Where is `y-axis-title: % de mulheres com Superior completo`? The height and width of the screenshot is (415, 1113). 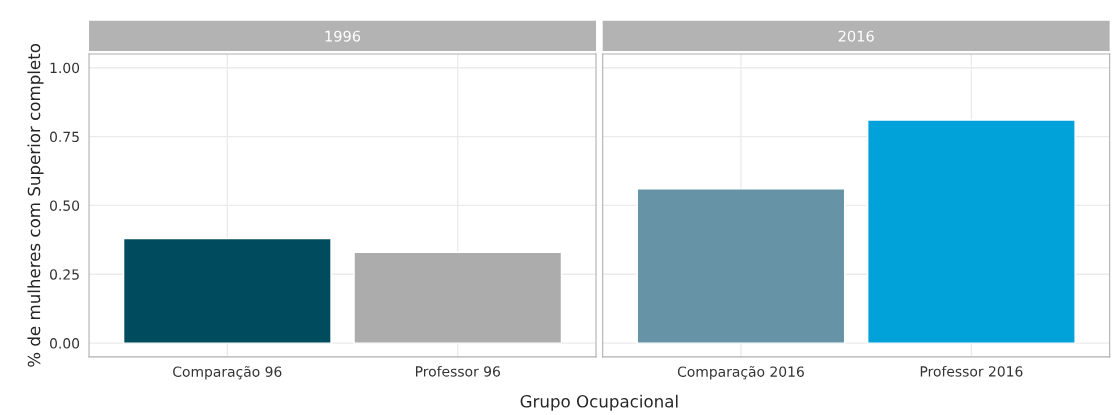
y-axis-title: % de mulheres com Superior completo is located at coordinates (35, 205).